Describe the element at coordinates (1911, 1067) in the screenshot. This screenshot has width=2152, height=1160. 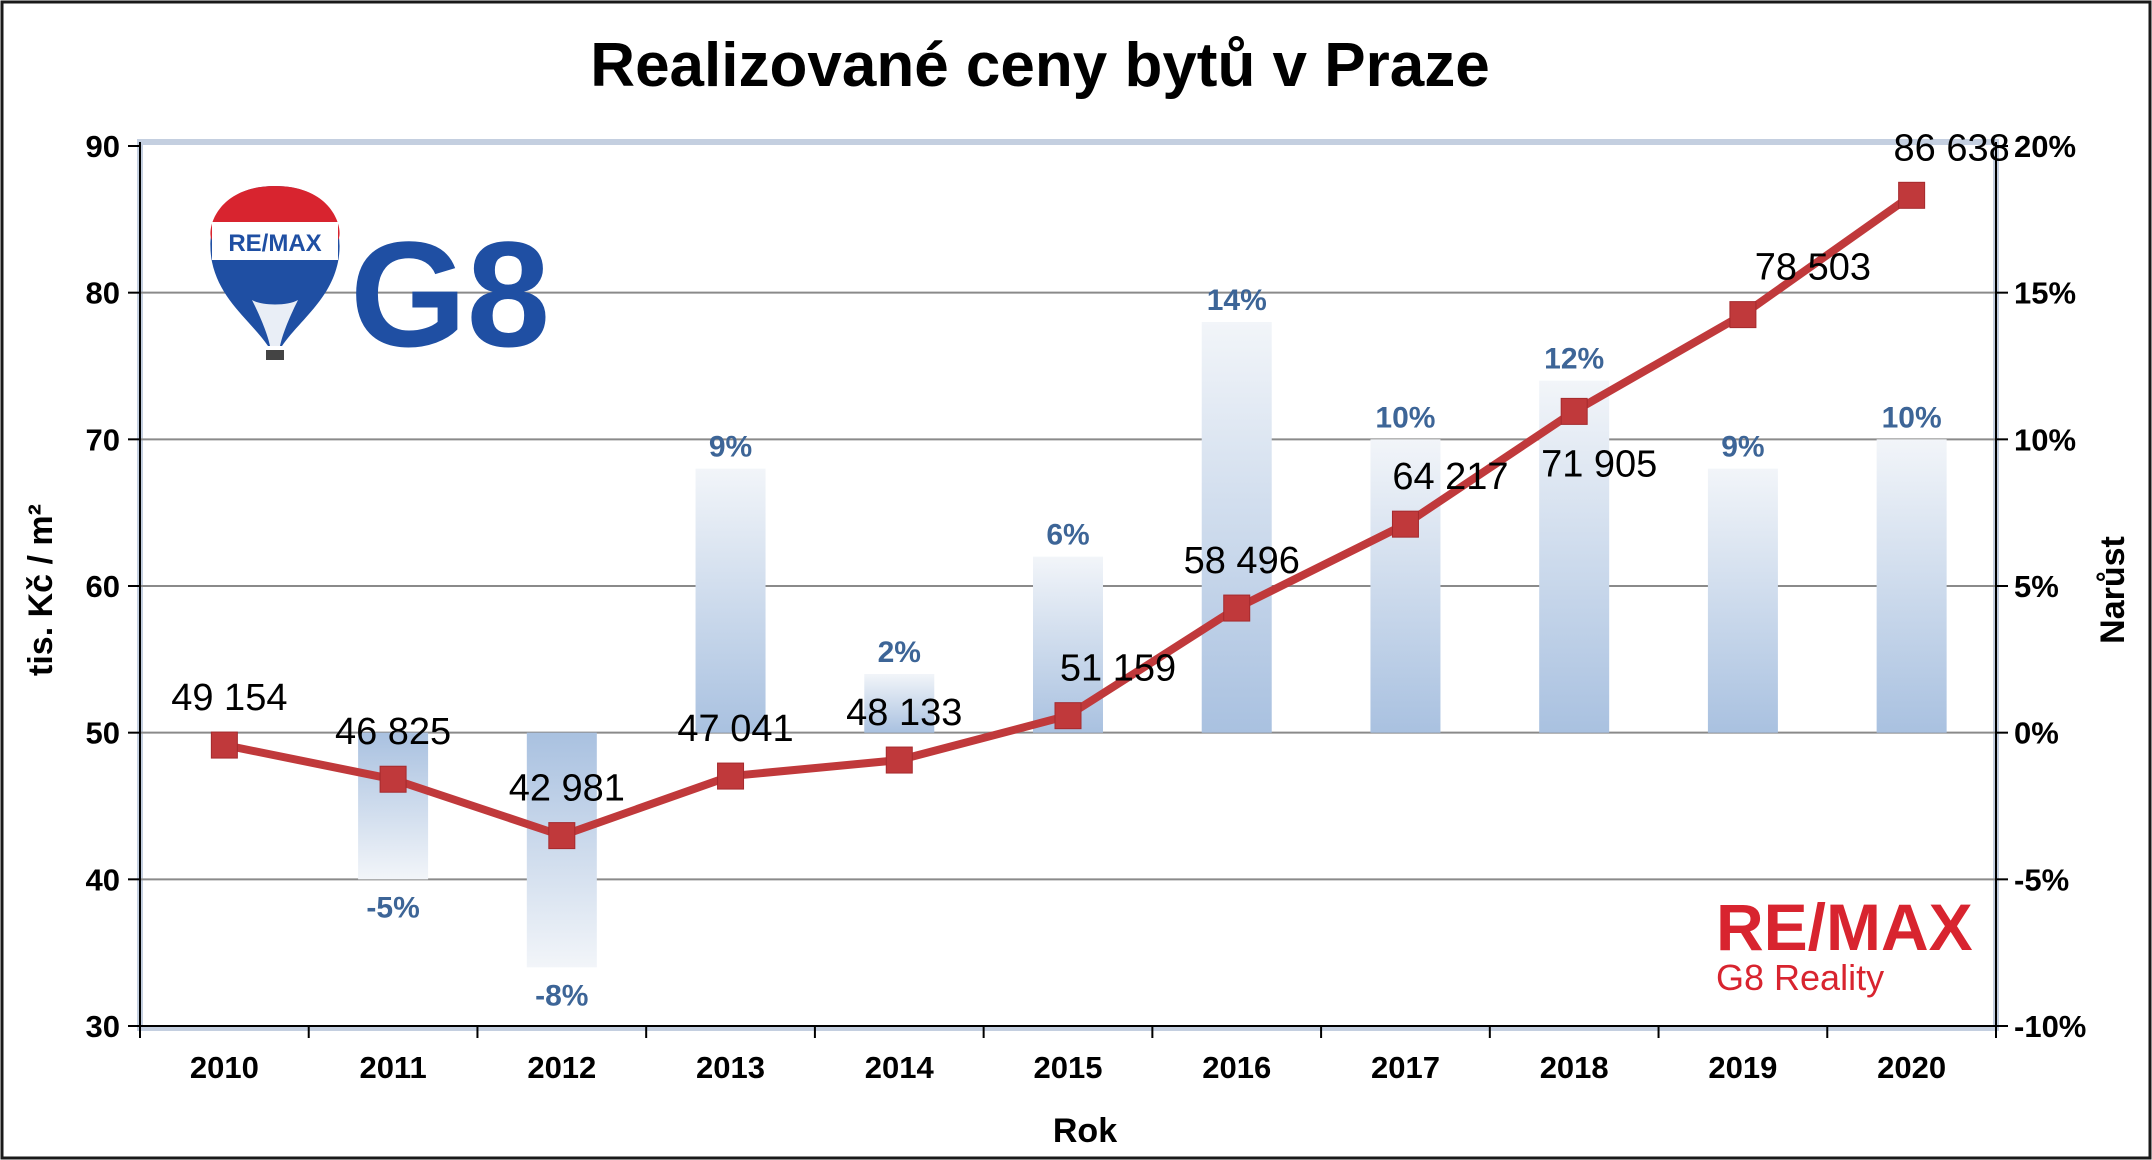
I see `x-tick-label: 2020` at that location.